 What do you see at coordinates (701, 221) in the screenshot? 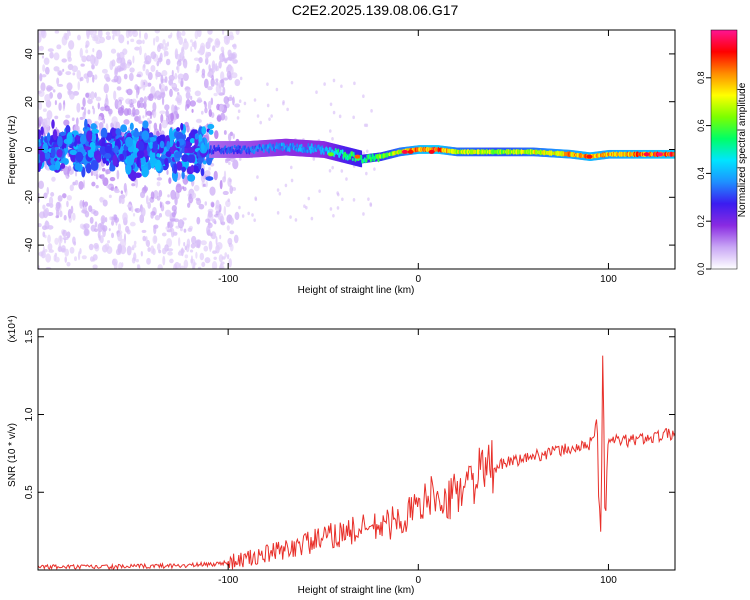
I see `colorbar-tick-label: 0.2` at bounding box center [701, 221].